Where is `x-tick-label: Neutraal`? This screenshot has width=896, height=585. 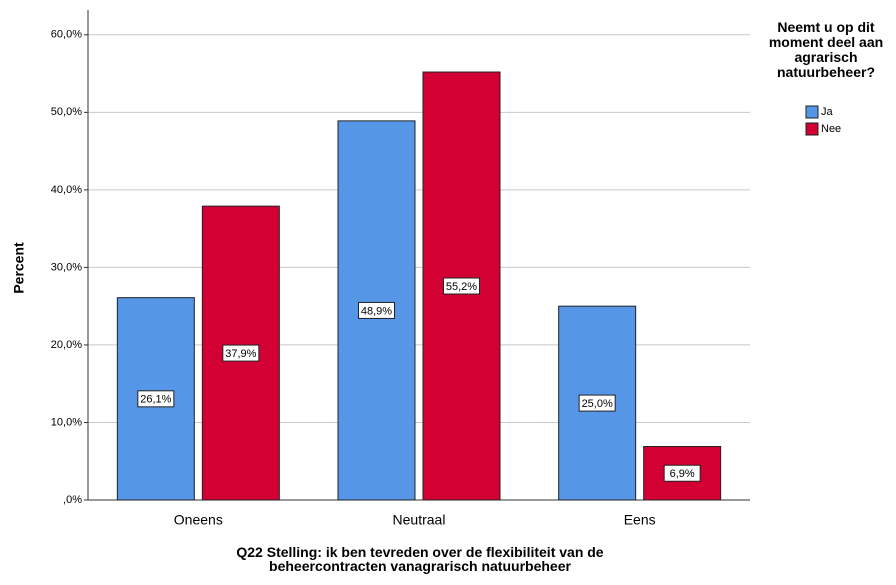 x-tick-label: Neutraal is located at coordinates (419, 520).